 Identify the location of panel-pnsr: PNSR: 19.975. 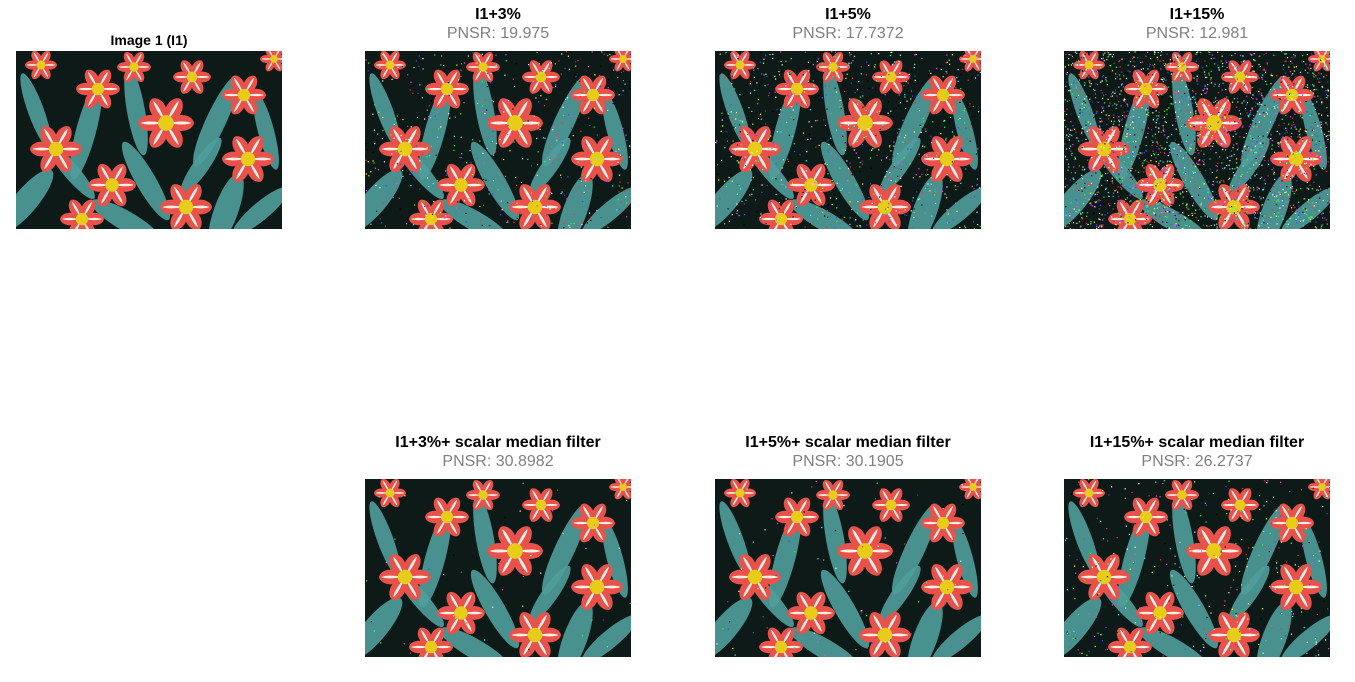
(498, 33).